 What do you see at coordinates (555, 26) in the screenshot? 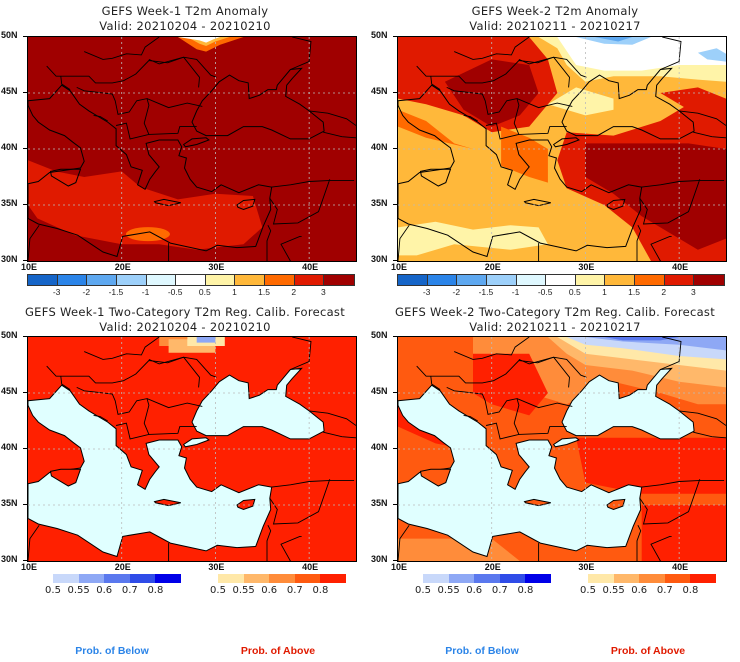
I see `panel2-subtitle: Valid: 20210211 - 20210217` at bounding box center [555, 26].